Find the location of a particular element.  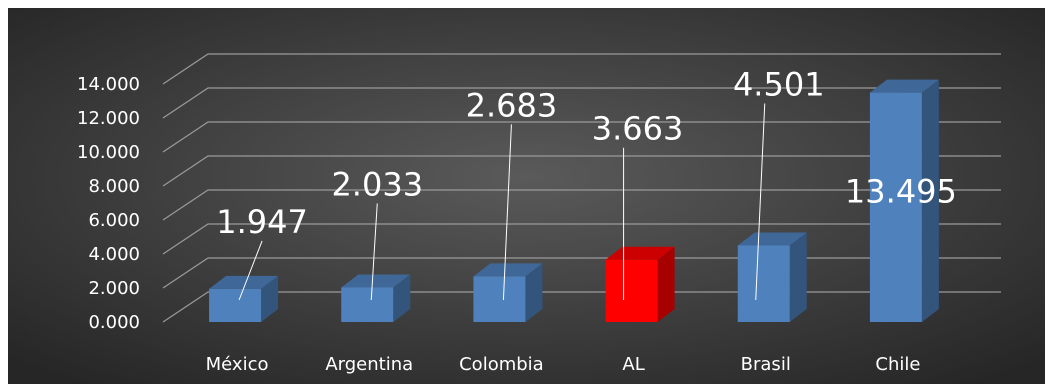

y-tick-label: 14.000 is located at coordinates (108, 84).